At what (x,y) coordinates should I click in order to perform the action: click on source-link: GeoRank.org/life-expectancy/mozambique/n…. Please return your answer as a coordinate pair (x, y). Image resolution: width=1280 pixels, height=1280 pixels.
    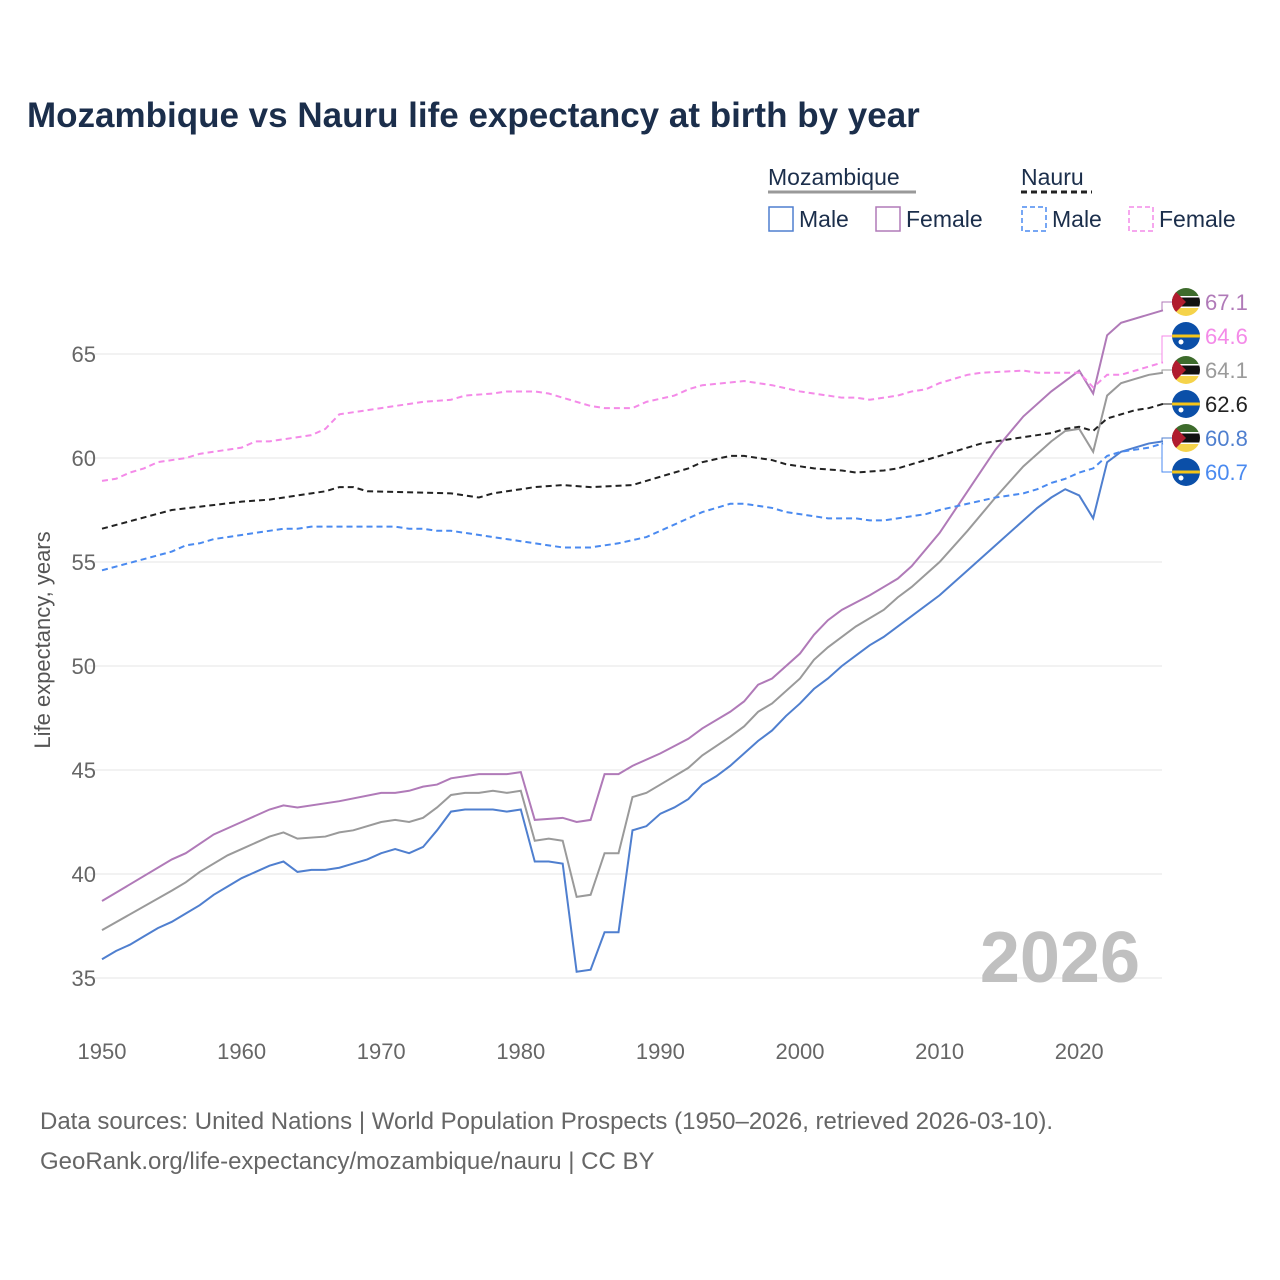
    Looking at the image, I should click on (347, 1161).